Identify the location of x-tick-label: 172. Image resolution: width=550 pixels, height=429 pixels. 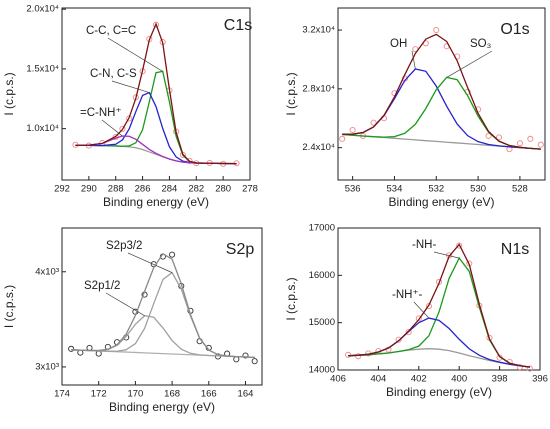
(99, 394).